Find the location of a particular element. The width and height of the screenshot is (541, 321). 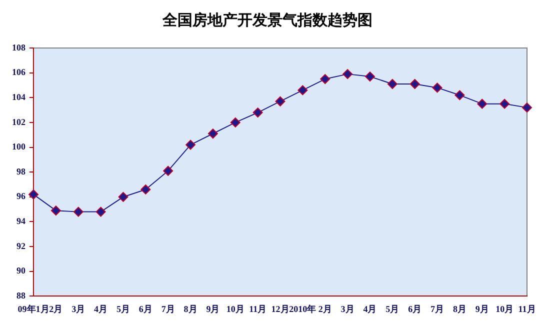

y-tick-label: 92 is located at coordinates (21, 245).